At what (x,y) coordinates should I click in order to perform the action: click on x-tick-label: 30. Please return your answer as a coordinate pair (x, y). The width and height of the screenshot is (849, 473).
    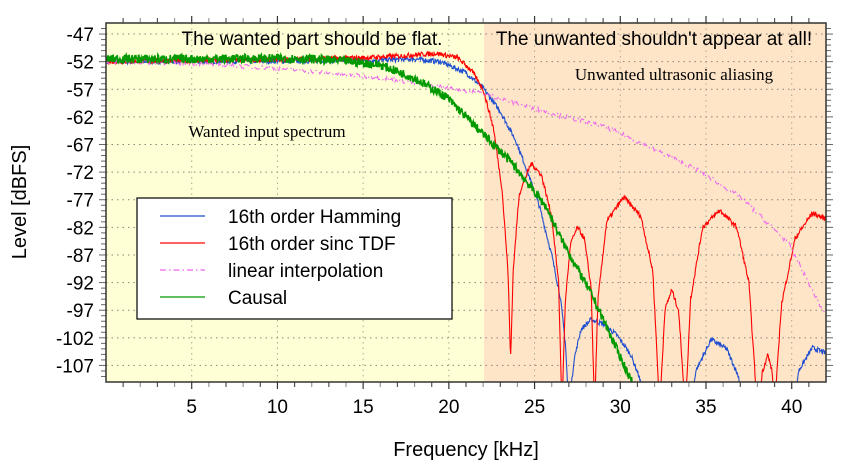
    Looking at the image, I should click on (620, 407).